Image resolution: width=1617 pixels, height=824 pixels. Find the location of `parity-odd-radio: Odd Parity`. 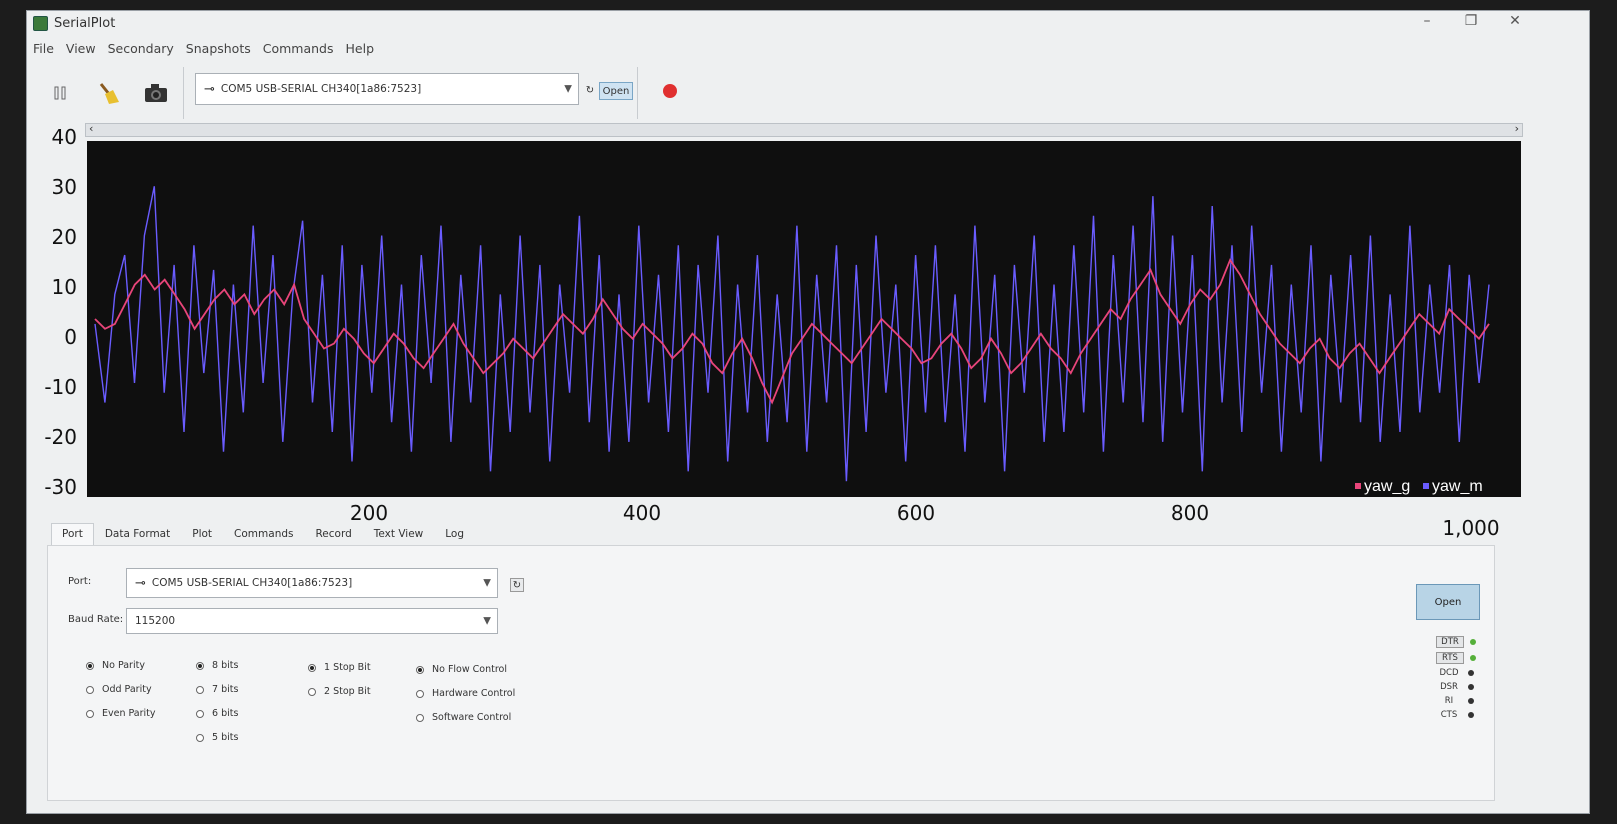

parity-odd-radio: Odd Parity is located at coordinates (119, 689).